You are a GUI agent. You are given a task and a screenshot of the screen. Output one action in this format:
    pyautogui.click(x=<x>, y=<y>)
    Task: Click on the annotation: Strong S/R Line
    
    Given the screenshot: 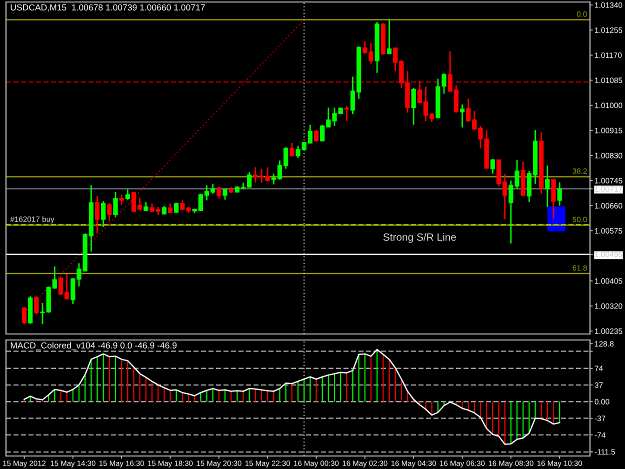 What is the action you would take?
    pyautogui.click(x=419, y=238)
    